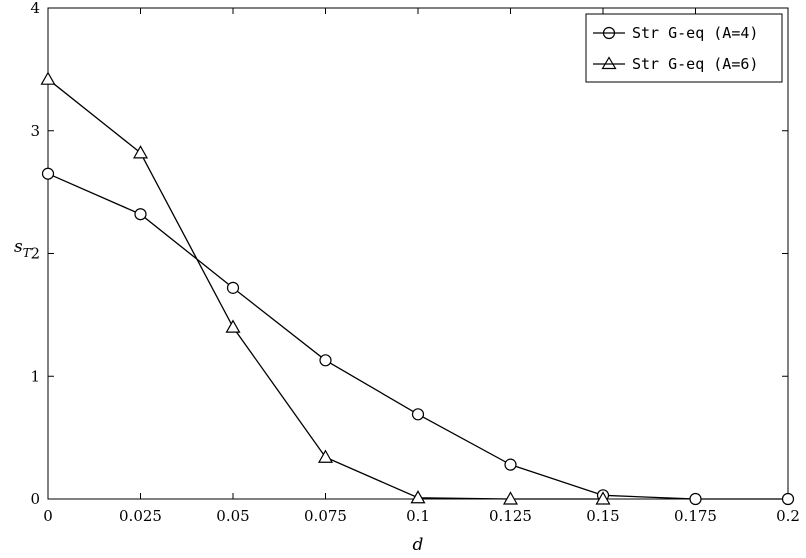 Image resolution: width=806 pixels, height=558 pixels. I want to click on x-tick-label: 0.05, so click(232, 516).